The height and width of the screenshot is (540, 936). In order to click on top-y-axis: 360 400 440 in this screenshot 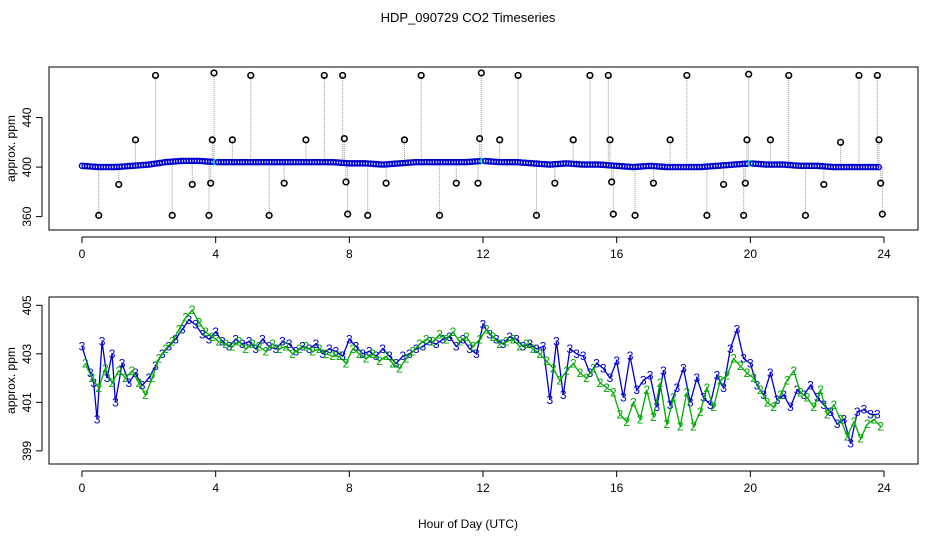, I will do `click(31, 167)`.